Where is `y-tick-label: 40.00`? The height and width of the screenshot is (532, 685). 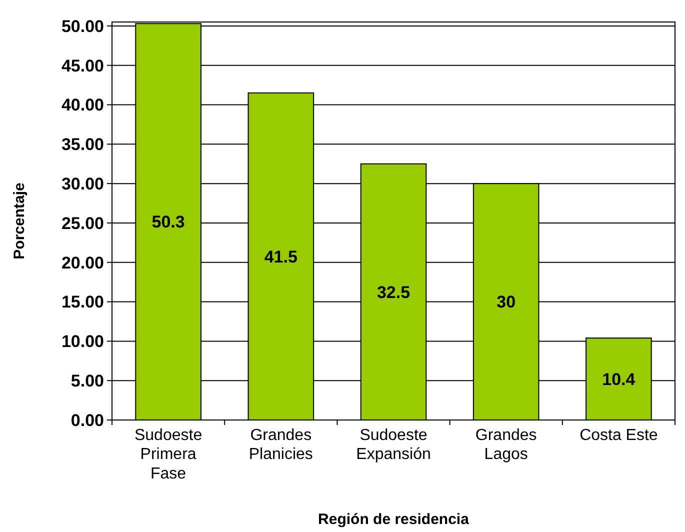 y-tick-label: 40.00 is located at coordinates (82, 105).